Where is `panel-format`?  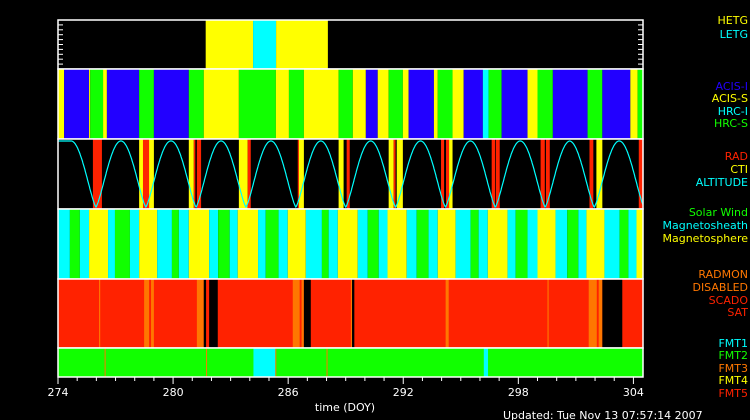
panel-format is located at coordinates (350, 362).